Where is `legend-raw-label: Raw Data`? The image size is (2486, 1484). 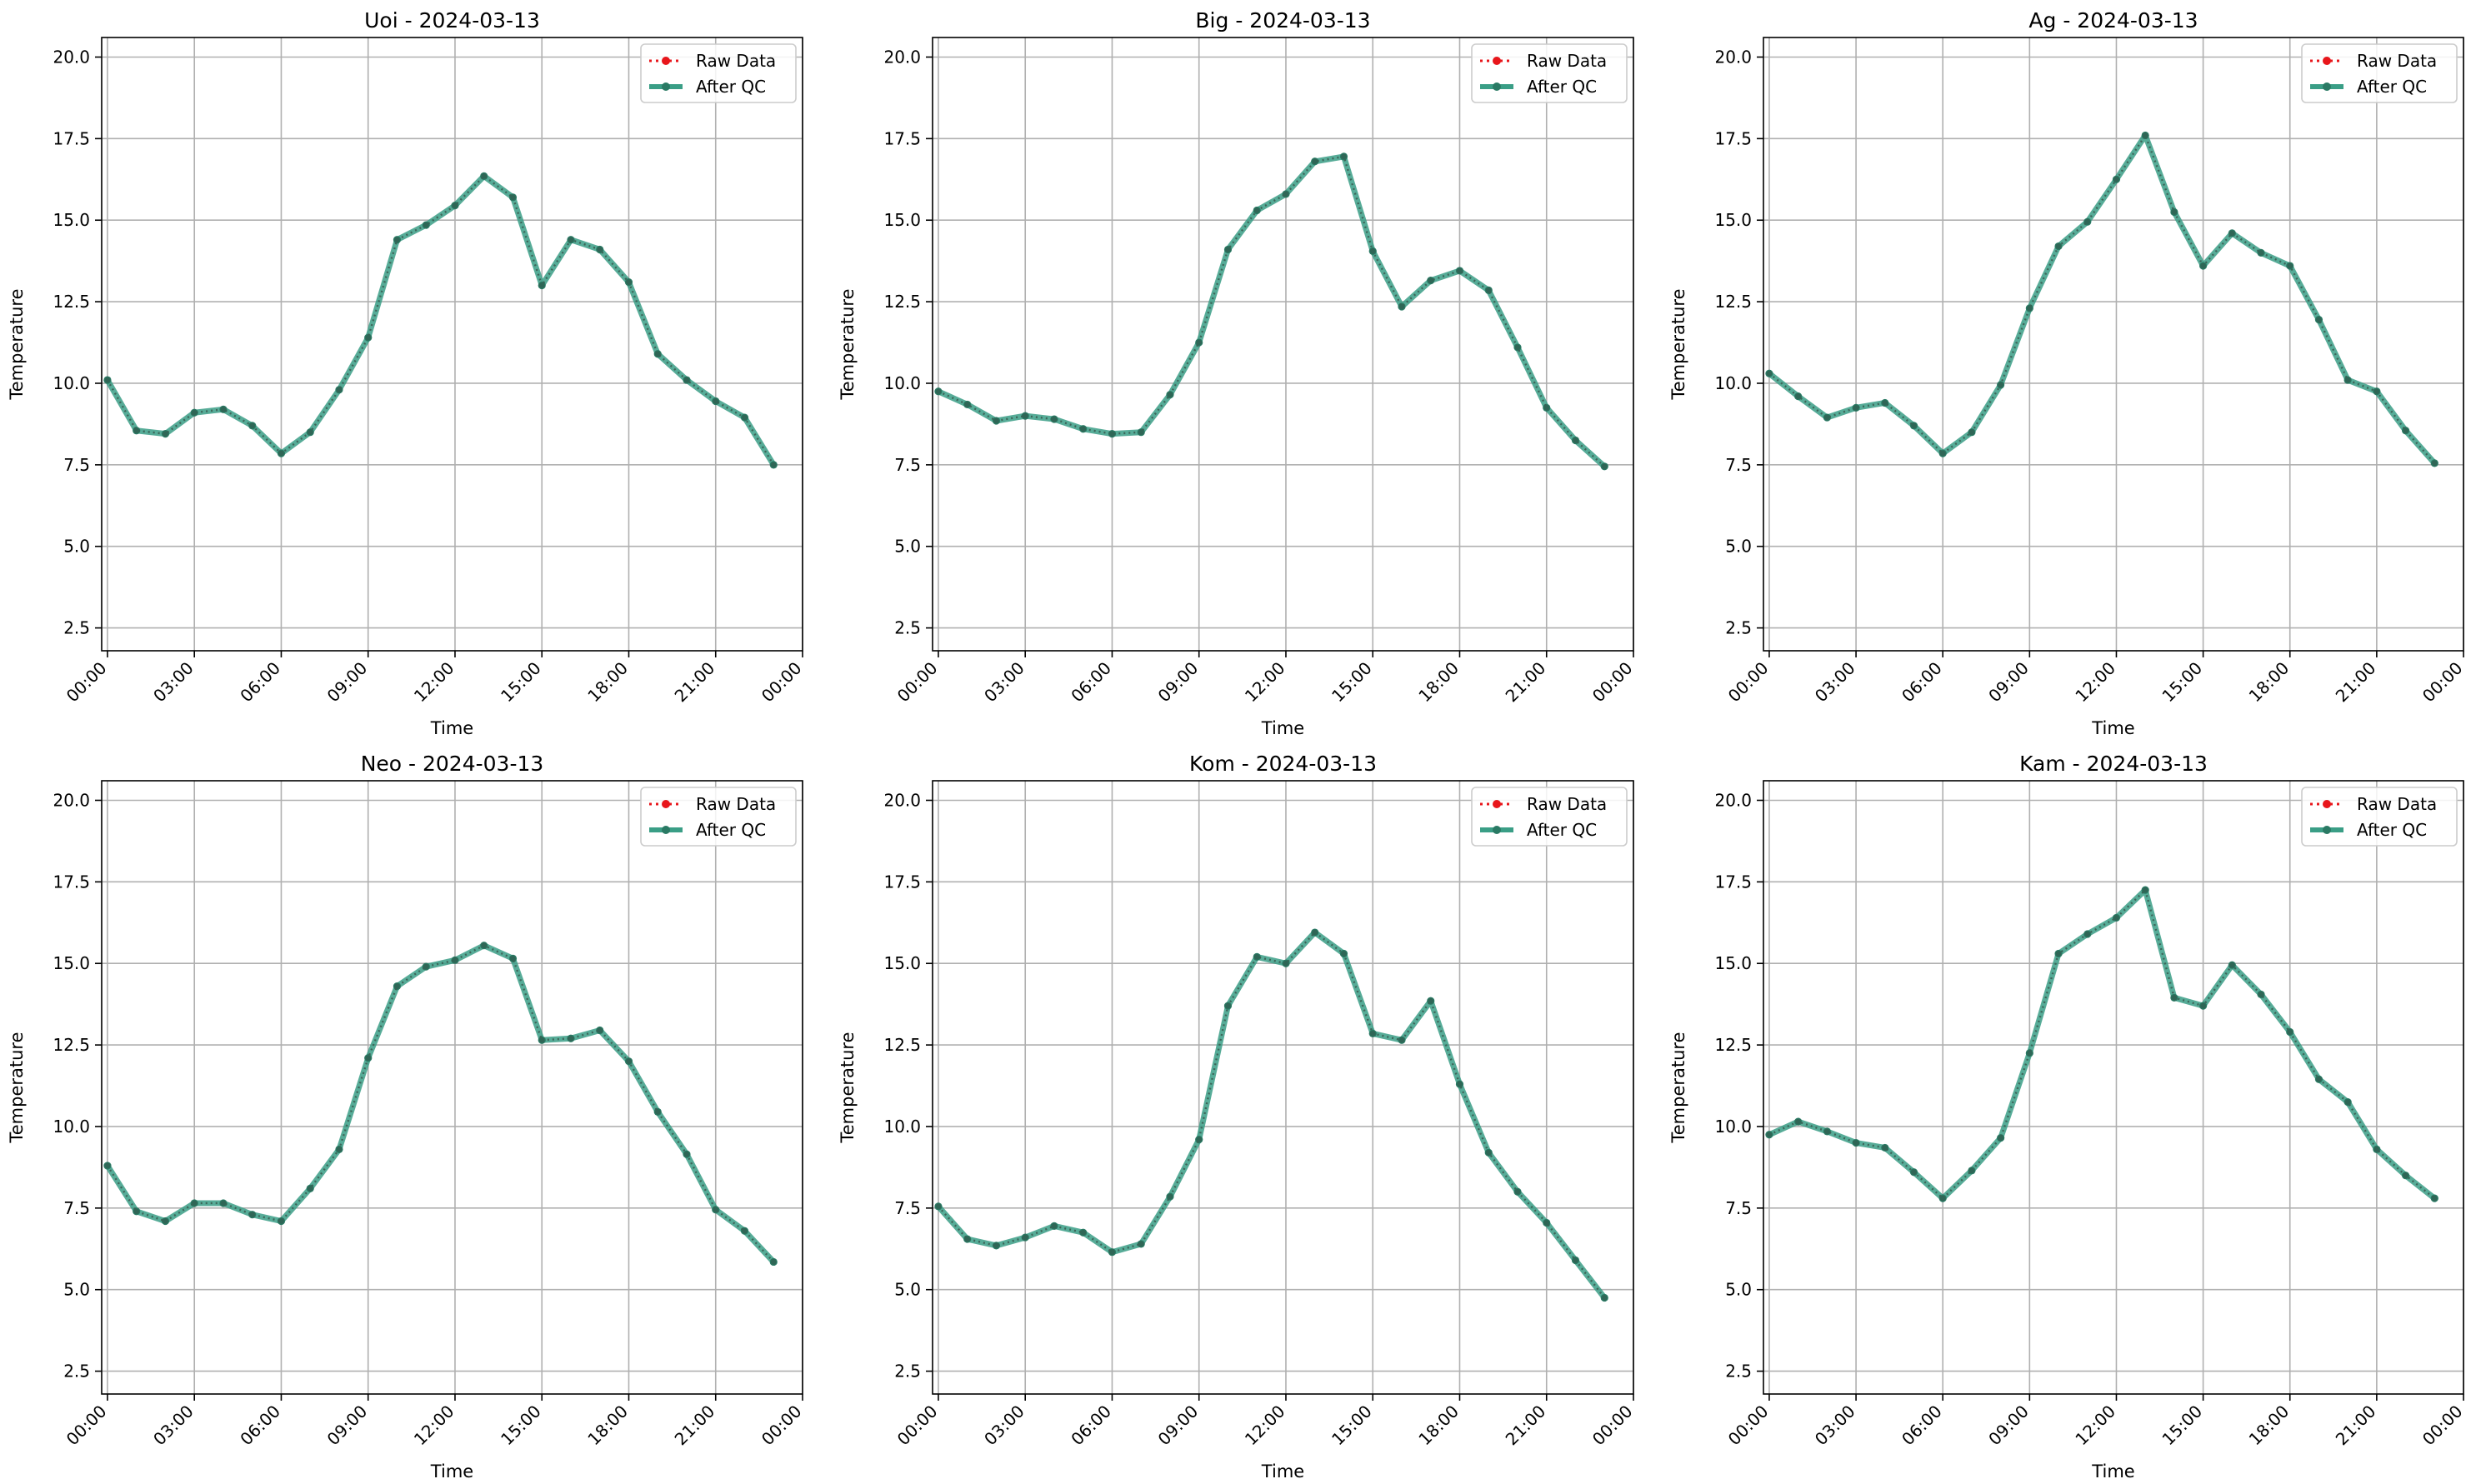
legend-raw-label: Raw Data is located at coordinates (2397, 804).